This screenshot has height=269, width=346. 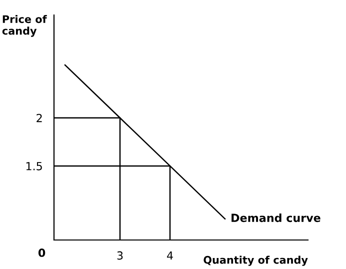 I want to click on y-tick-label: 1.5, so click(x=34, y=166).